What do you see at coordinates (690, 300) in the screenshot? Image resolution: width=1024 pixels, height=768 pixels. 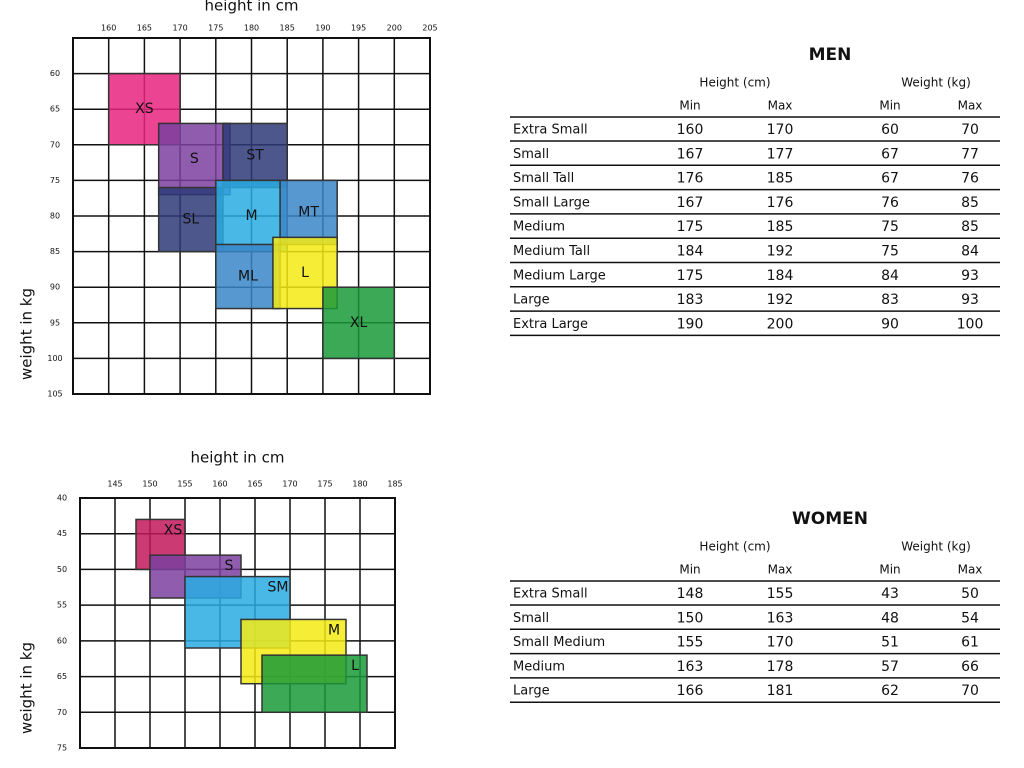 I see `cell: 183` at bounding box center [690, 300].